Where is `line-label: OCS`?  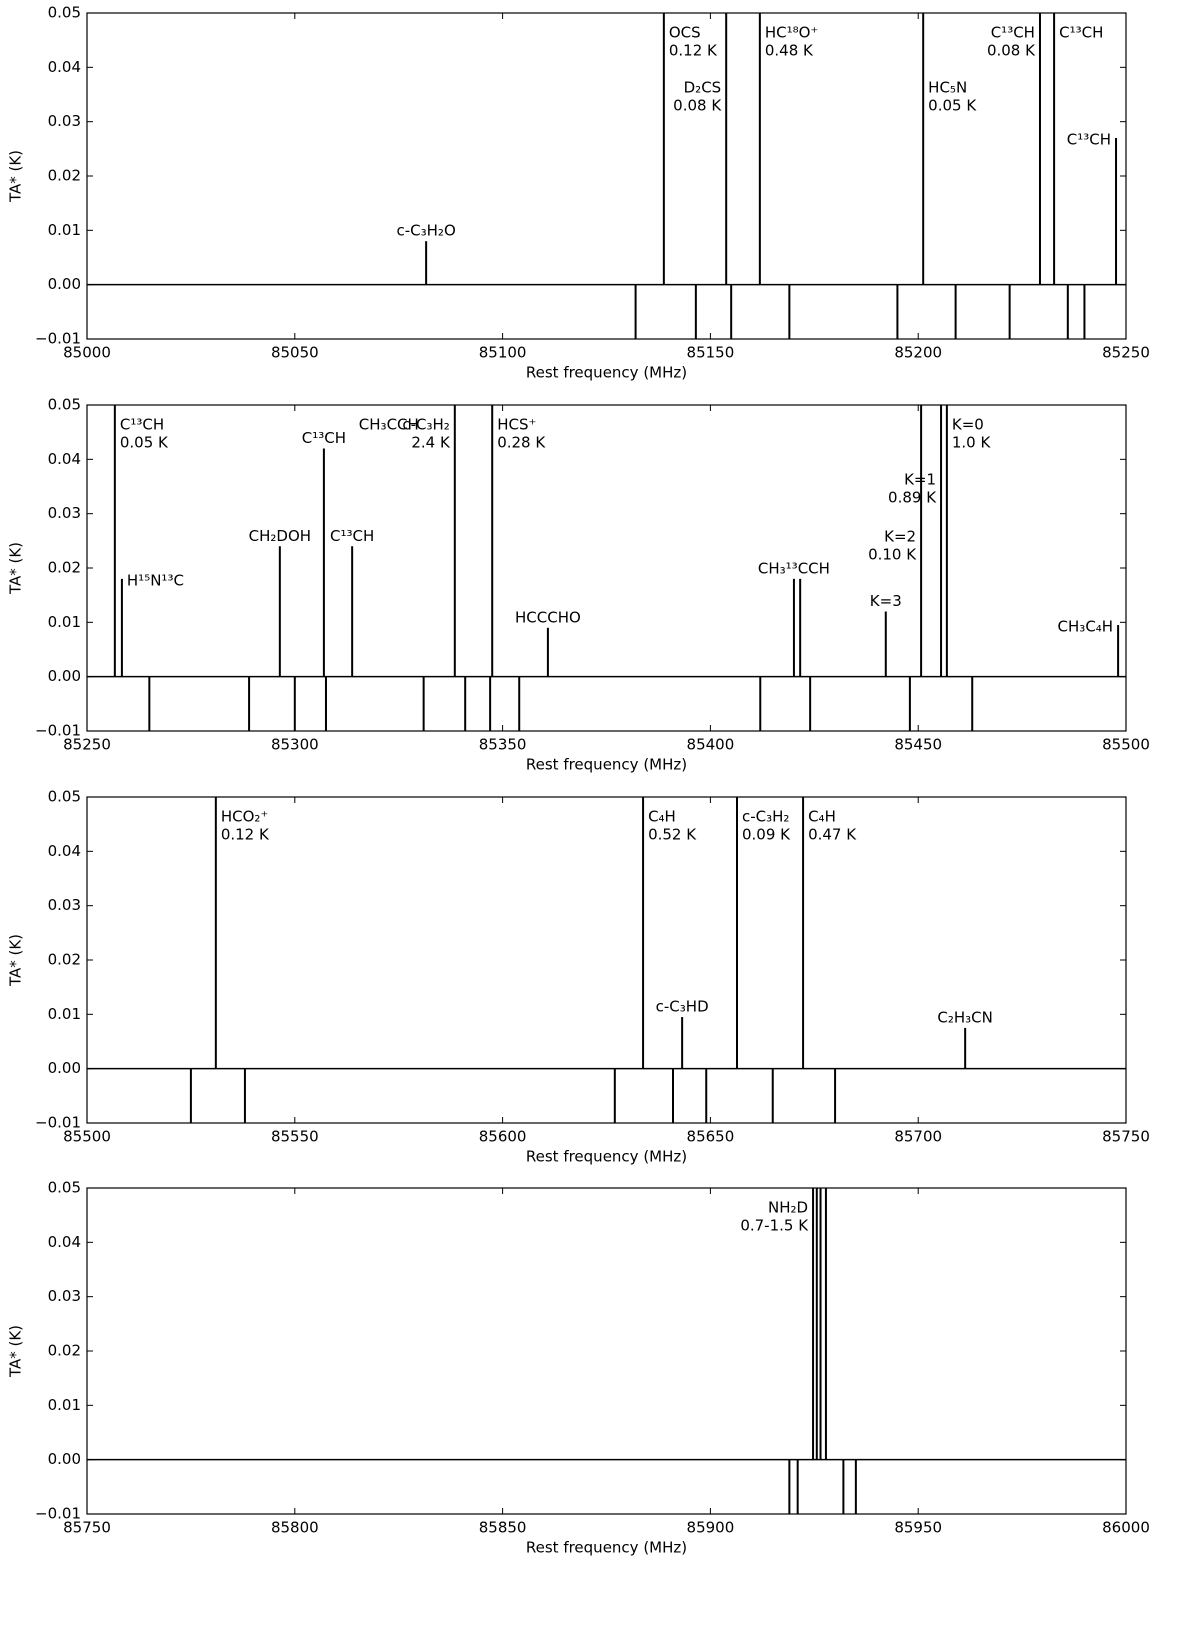
line-label: OCS is located at coordinates (685, 33).